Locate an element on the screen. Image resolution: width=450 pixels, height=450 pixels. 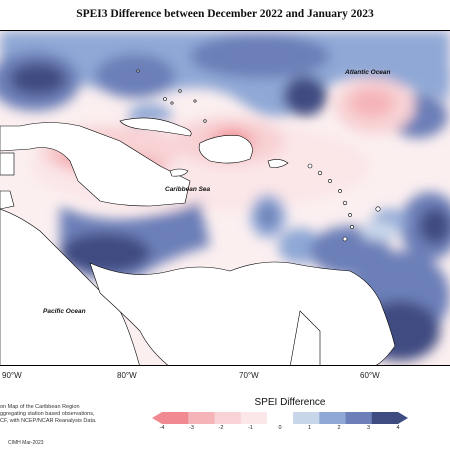
longitude-label: 80°W is located at coordinates (127, 375).